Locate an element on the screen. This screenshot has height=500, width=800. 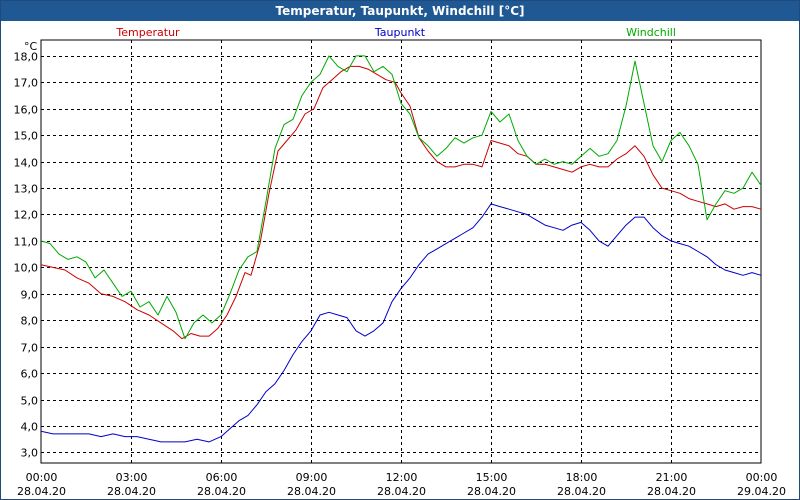
x-tick-time: 12:00 is located at coordinates (402, 477).